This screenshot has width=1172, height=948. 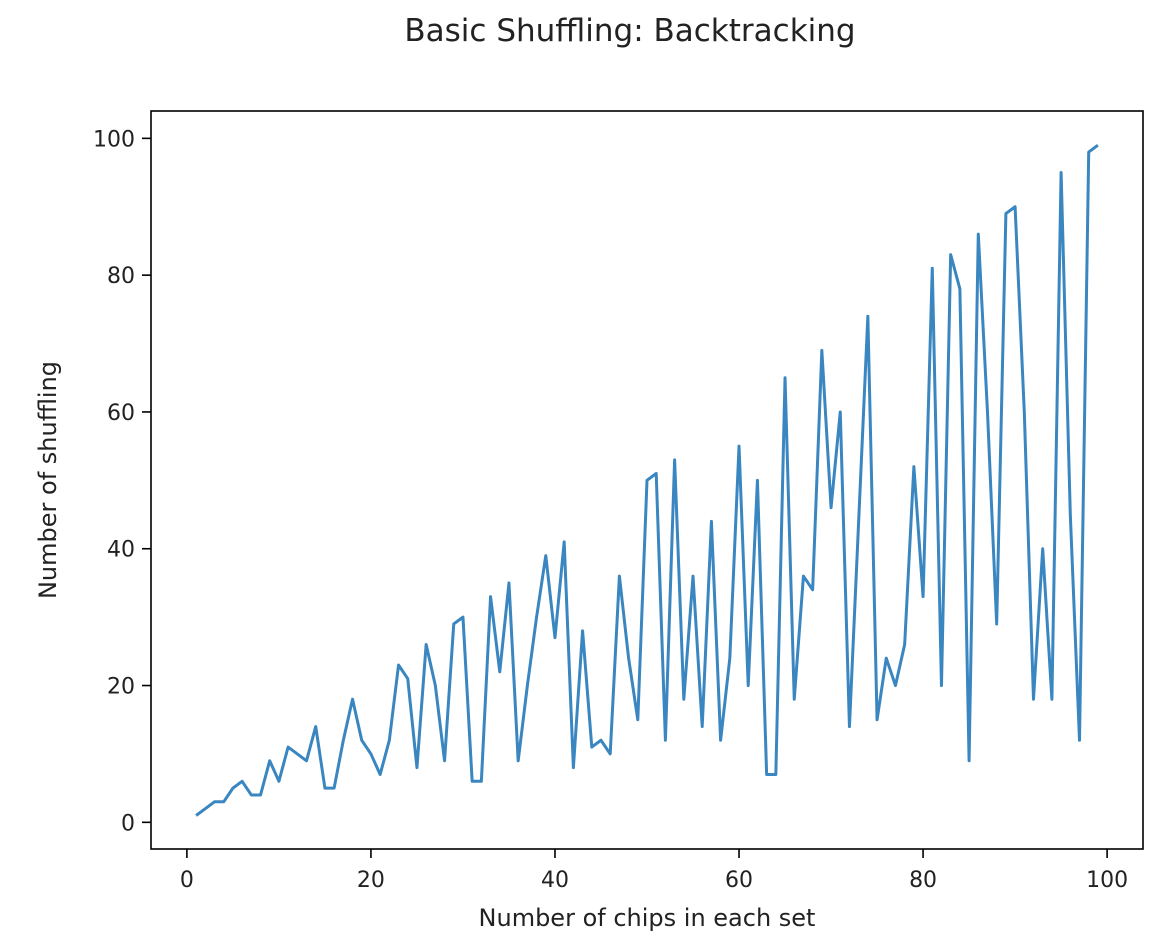 I want to click on x-tick-label: 20, so click(x=371, y=880).